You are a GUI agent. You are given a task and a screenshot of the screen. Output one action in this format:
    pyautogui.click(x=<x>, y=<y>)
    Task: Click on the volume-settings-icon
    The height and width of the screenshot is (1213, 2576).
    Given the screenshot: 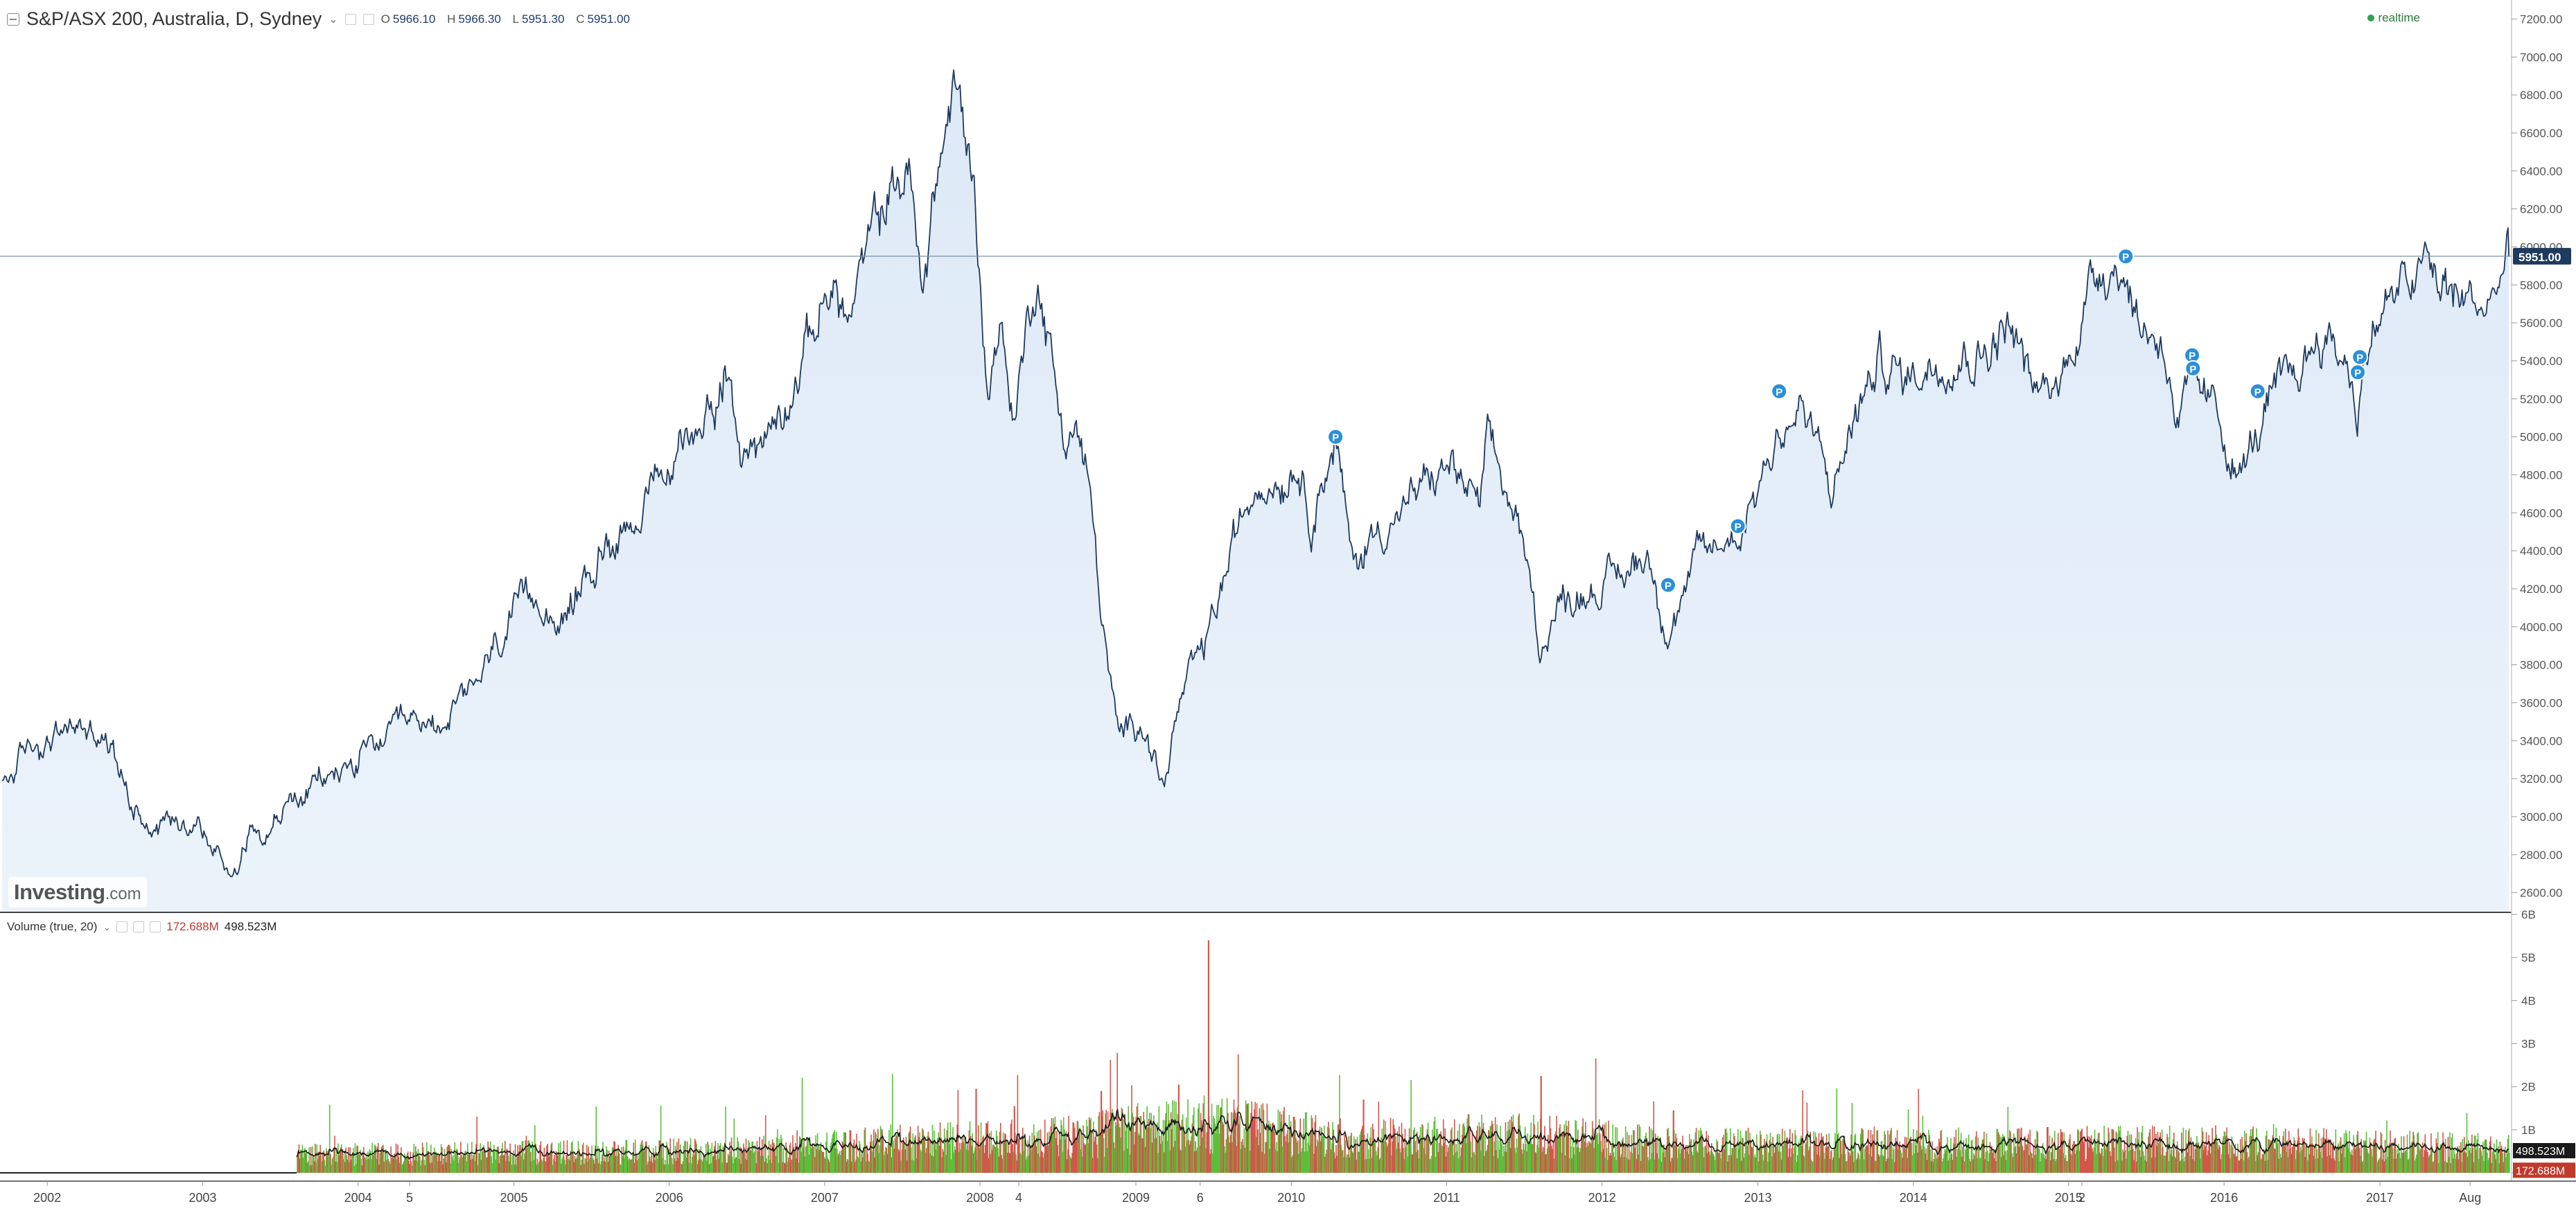 What is the action you would take?
    pyautogui.click(x=139, y=926)
    